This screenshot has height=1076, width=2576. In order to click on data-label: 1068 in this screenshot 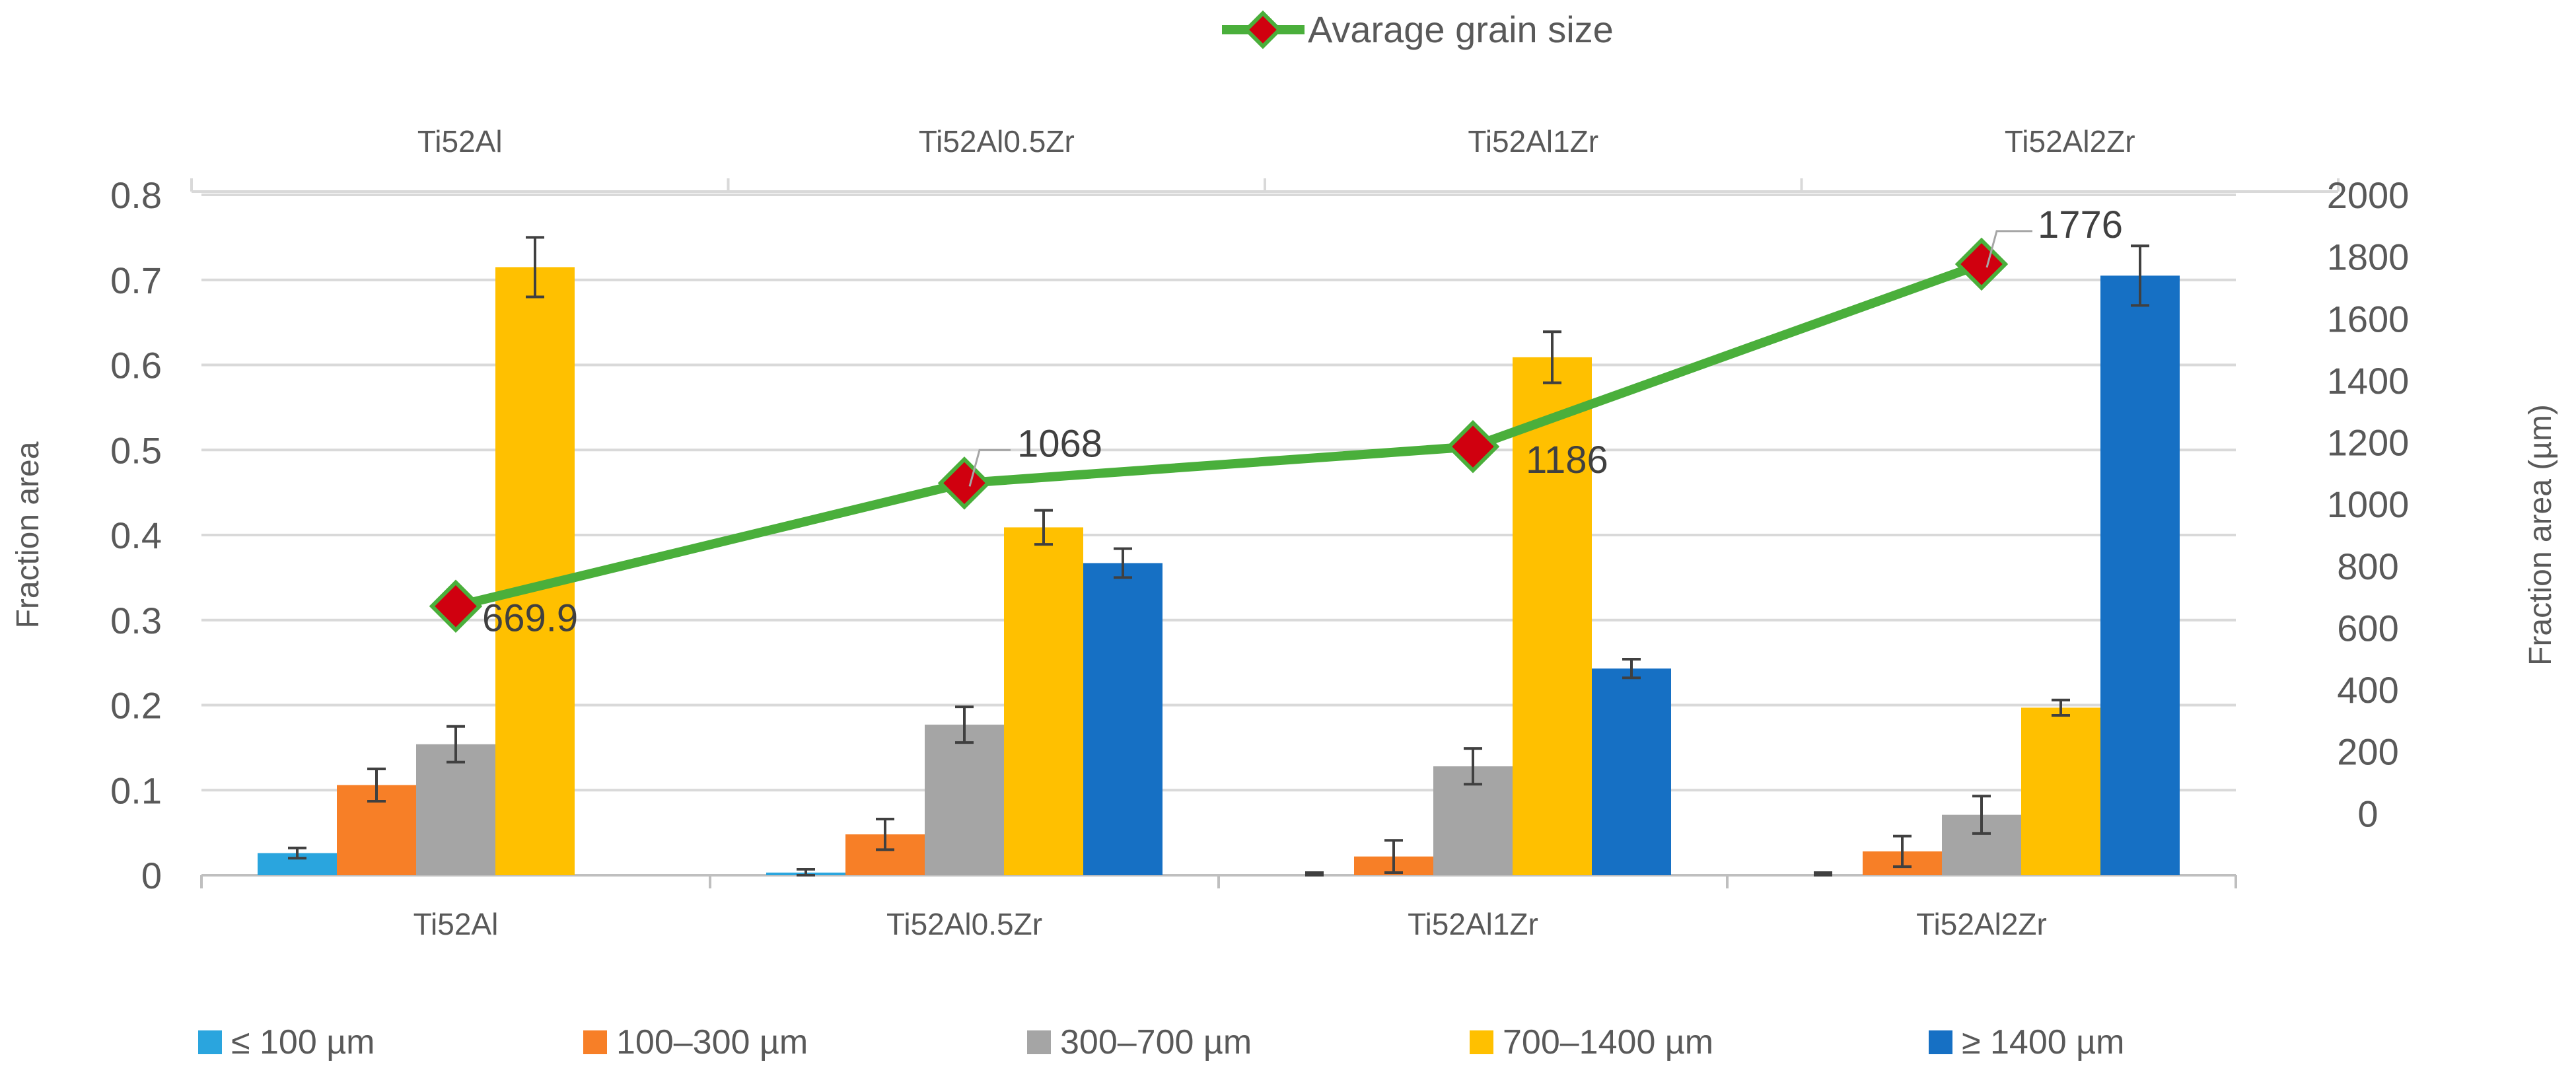, I will do `click(1059, 444)`.